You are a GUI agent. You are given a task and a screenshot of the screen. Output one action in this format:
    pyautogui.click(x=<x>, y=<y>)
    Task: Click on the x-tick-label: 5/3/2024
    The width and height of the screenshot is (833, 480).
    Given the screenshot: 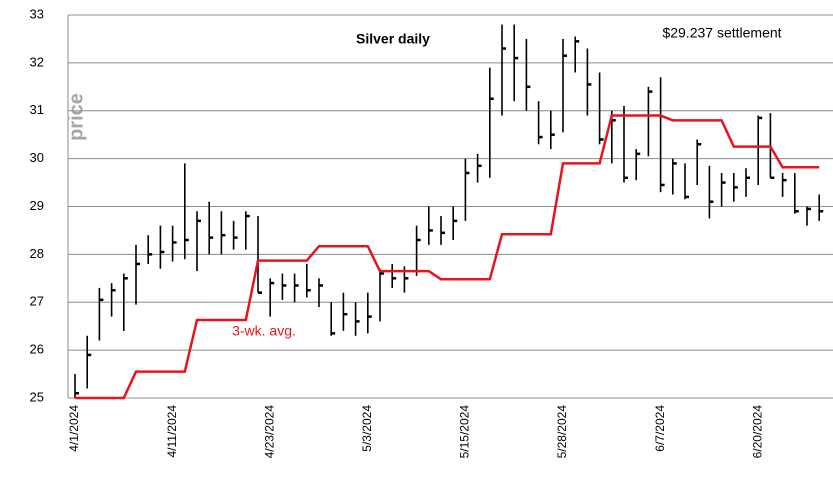 What is the action you would take?
    pyautogui.click(x=367, y=428)
    